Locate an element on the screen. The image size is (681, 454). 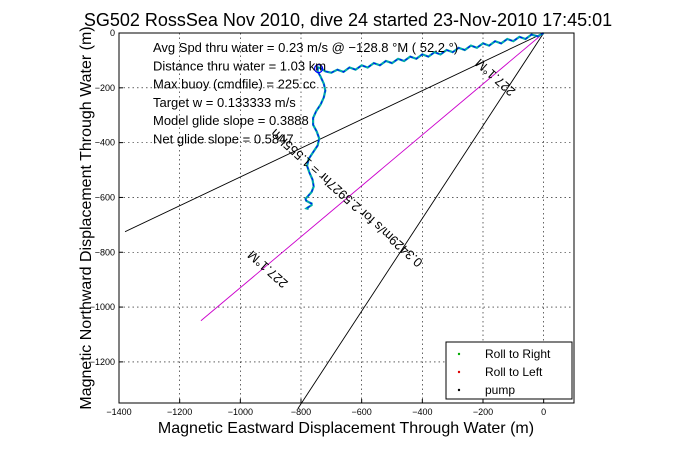
stats-line: Model glide slope = 0.3888 is located at coordinates (231, 120).